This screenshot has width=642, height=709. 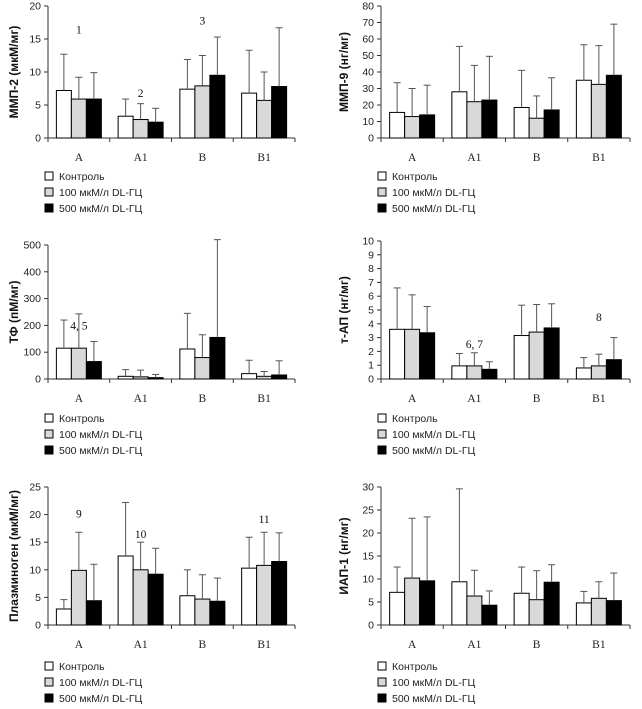 What do you see at coordinates (371, 297) in the screenshot?
I see `y-tick-label: 6` at bounding box center [371, 297].